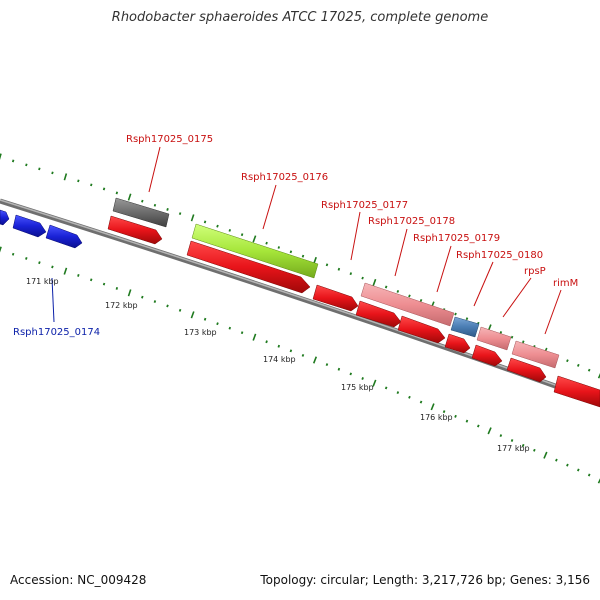  Describe the element at coordinates (357, 387) in the screenshot. I see `tick-label-175: 175 kbp` at that location.